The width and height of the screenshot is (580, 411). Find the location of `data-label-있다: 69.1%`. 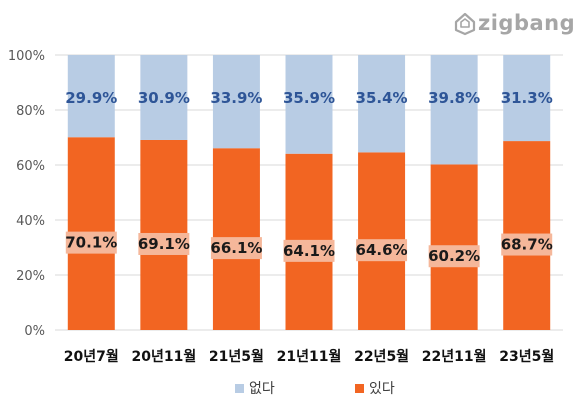

data-label-있다: 69.1% is located at coordinates (164, 244).